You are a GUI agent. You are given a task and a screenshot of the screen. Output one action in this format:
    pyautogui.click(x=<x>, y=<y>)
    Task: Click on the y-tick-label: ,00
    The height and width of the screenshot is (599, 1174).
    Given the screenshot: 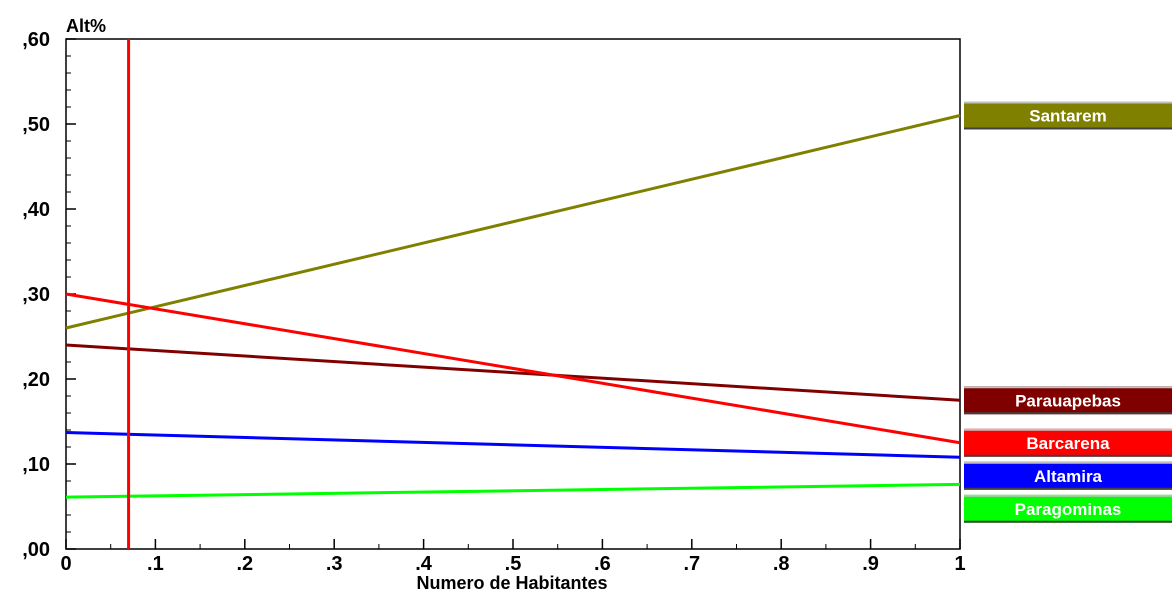 What is the action you would take?
    pyautogui.click(x=36, y=550)
    